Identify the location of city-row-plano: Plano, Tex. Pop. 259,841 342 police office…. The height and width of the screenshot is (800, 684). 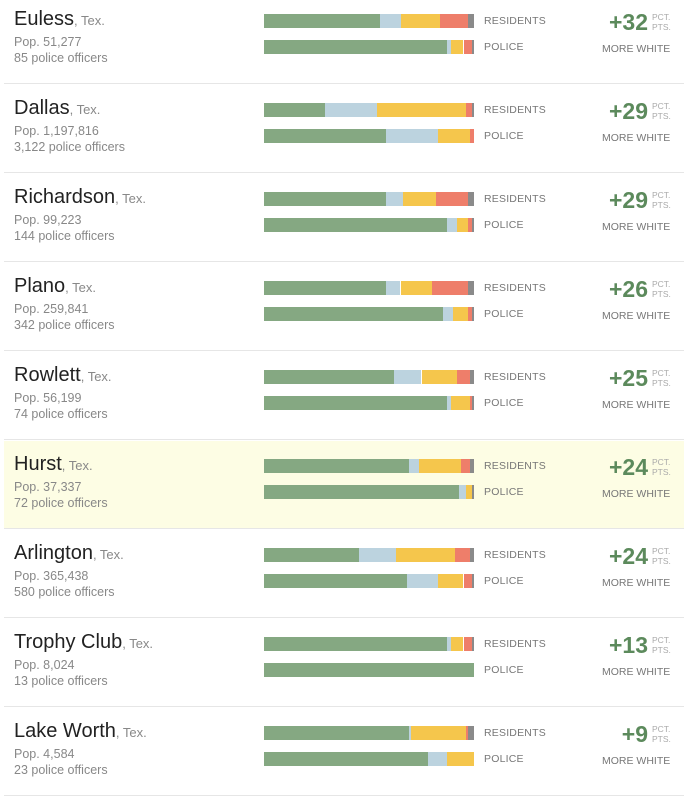
(344, 307).